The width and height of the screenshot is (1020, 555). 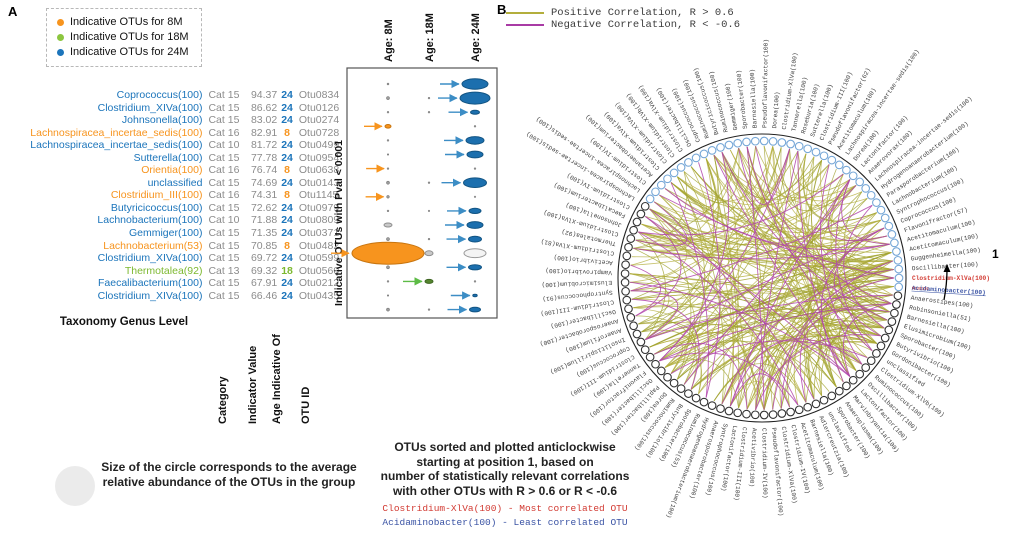 I want to click on otu-label: Elusimicrobium(100), so click(x=576, y=283).